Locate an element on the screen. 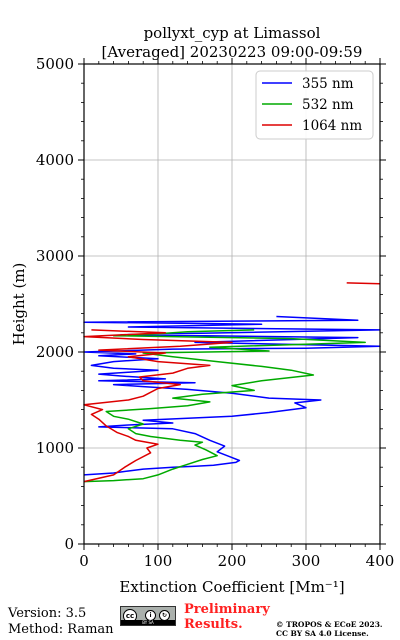  legend-label-532: 532 nm is located at coordinates (328, 105).